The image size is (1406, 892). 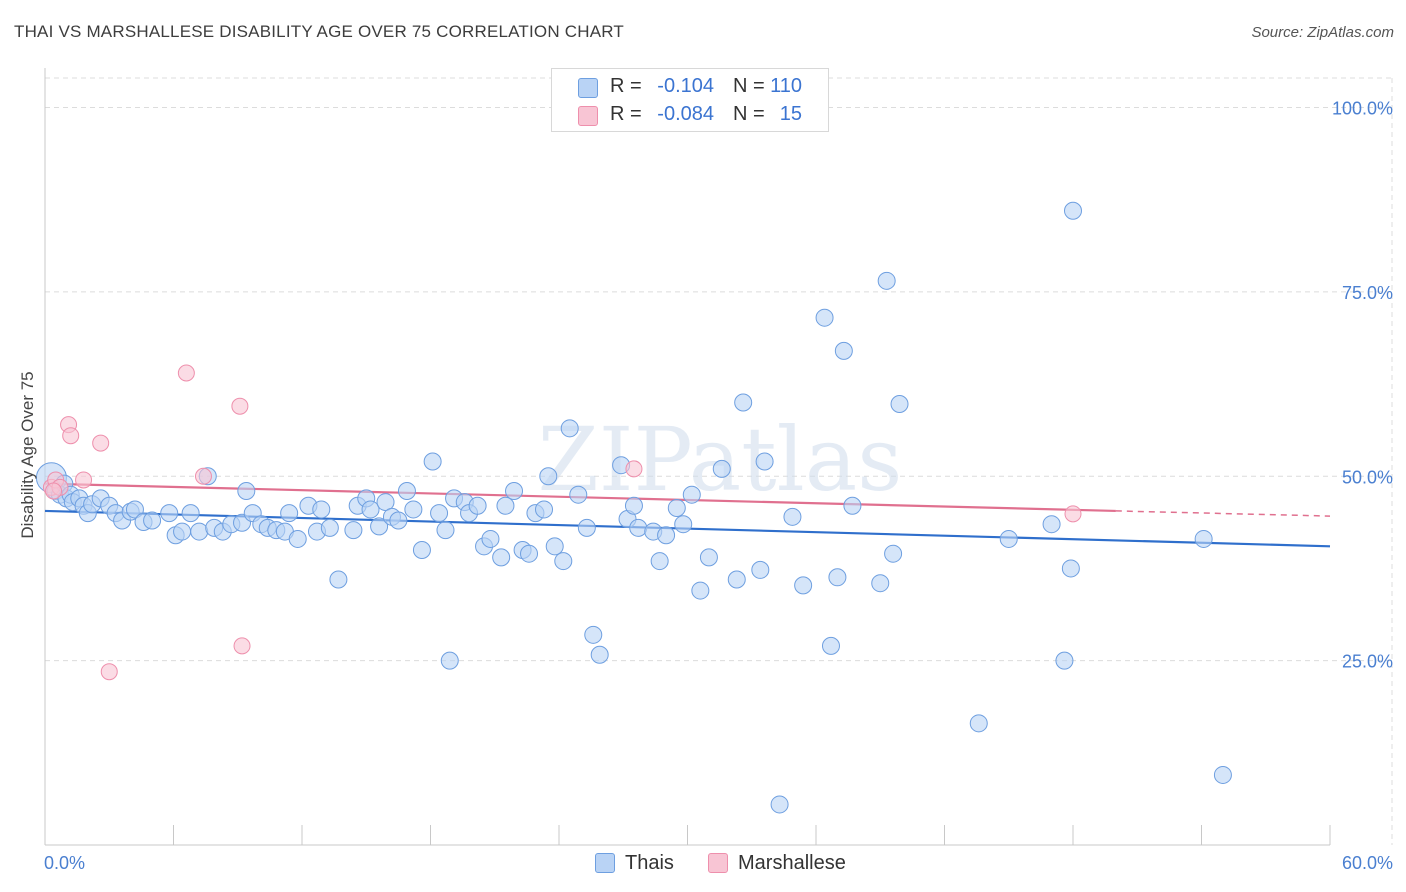 What do you see at coordinates (64, 863) in the screenshot?
I see `x-tick-label: 0.0%` at bounding box center [64, 863].